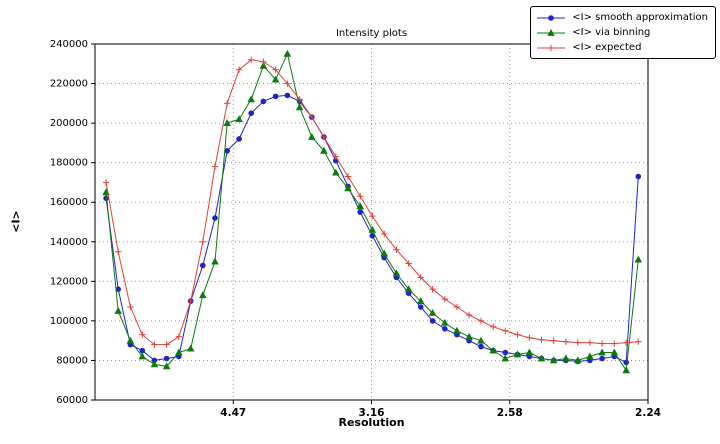 This screenshot has height=444, width=720. Describe the element at coordinates (69, 202) in the screenshot. I see `y-tick-label: 160000` at that location.